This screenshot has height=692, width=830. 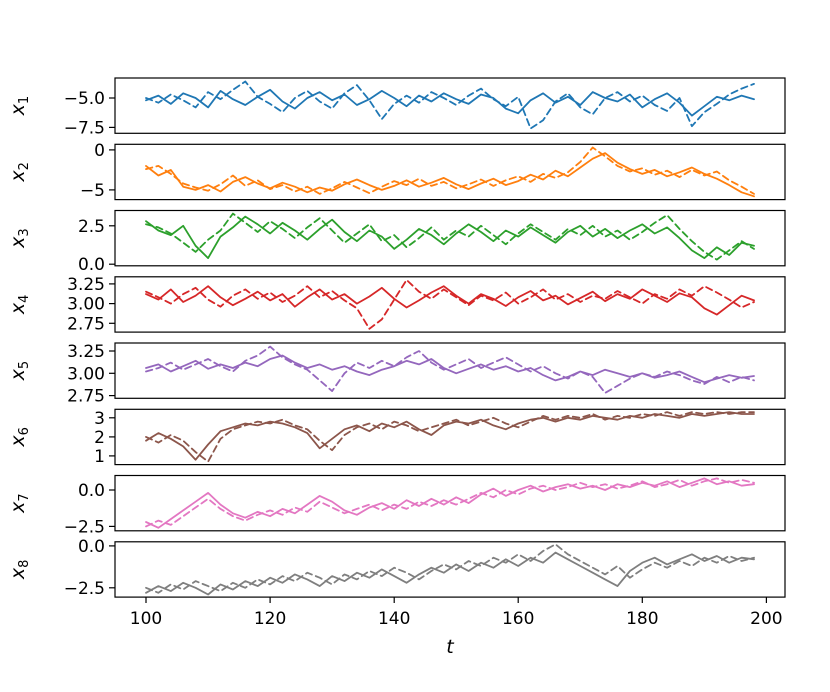 What do you see at coordinates (518, 619) in the screenshot?
I see `x-tick-label: 160` at bounding box center [518, 619].